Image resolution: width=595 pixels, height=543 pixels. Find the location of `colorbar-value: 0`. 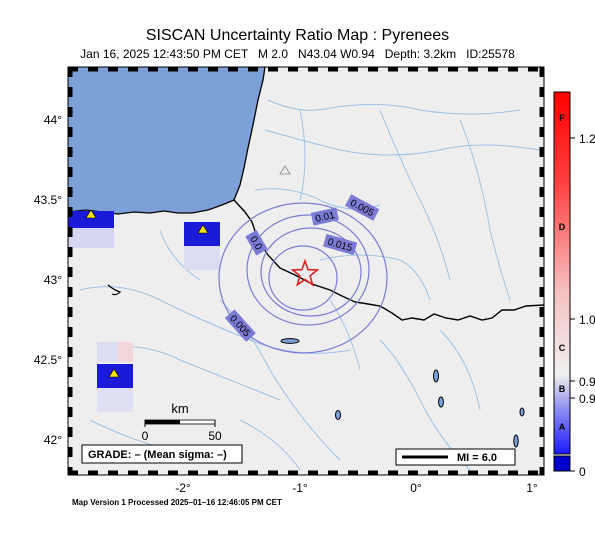

colorbar-value: 0 is located at coordinates (582, 472).